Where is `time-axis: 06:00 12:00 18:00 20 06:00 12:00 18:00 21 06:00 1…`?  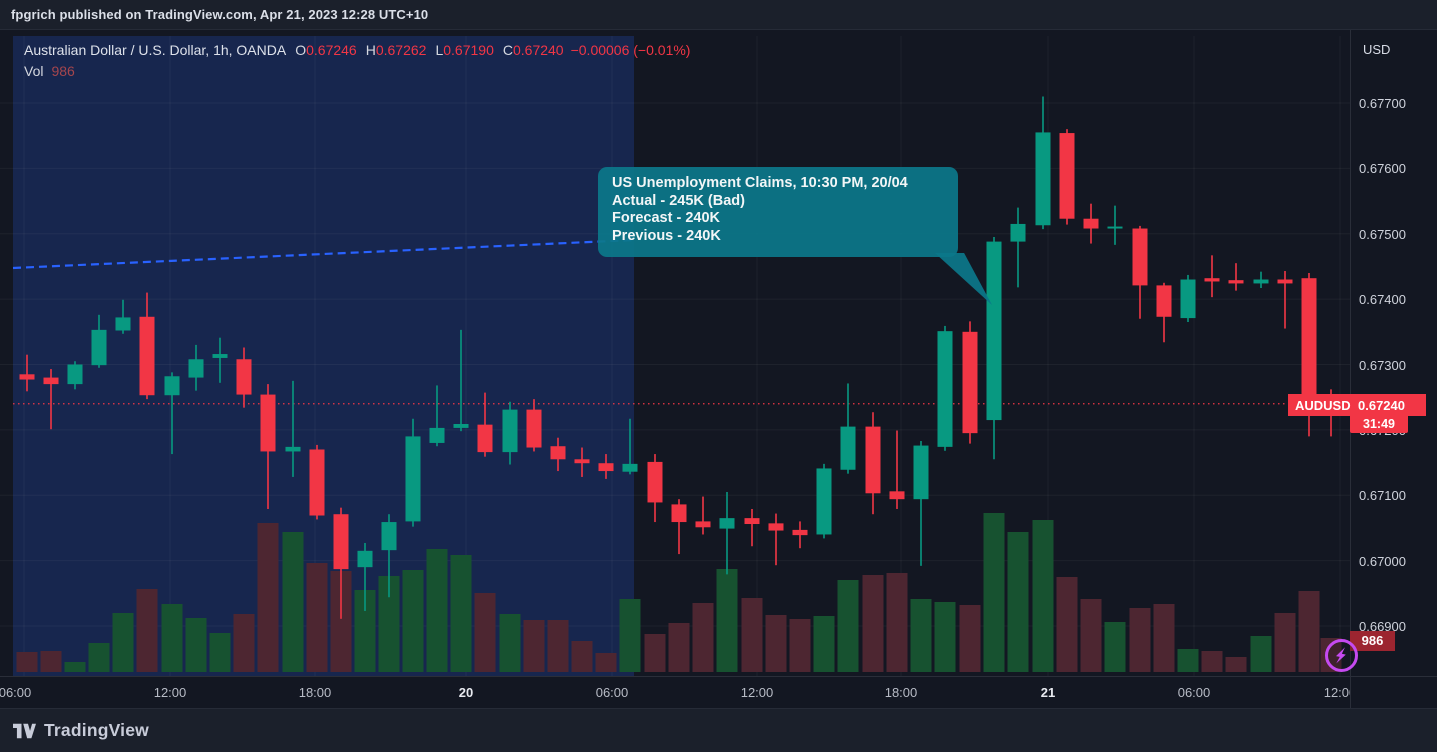
time-axis: 06:00 12:00 18:00 20 06:00 12:00 18:00 21 06:00 1… is located at coordinates (675, 692).